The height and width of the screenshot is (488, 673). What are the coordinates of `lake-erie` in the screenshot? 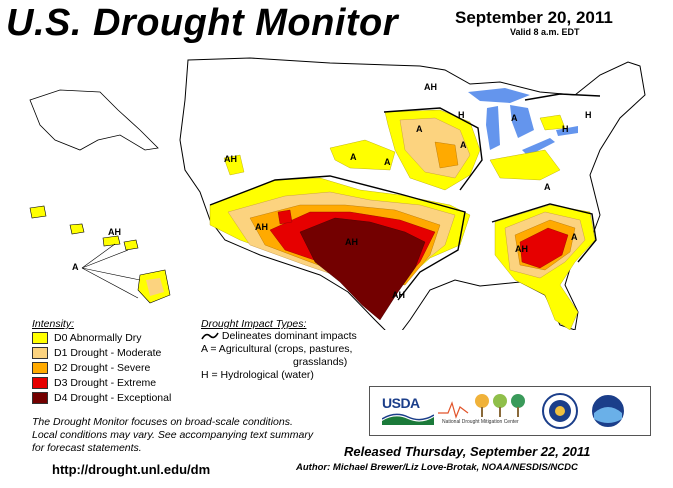 It's located at (538, 147).